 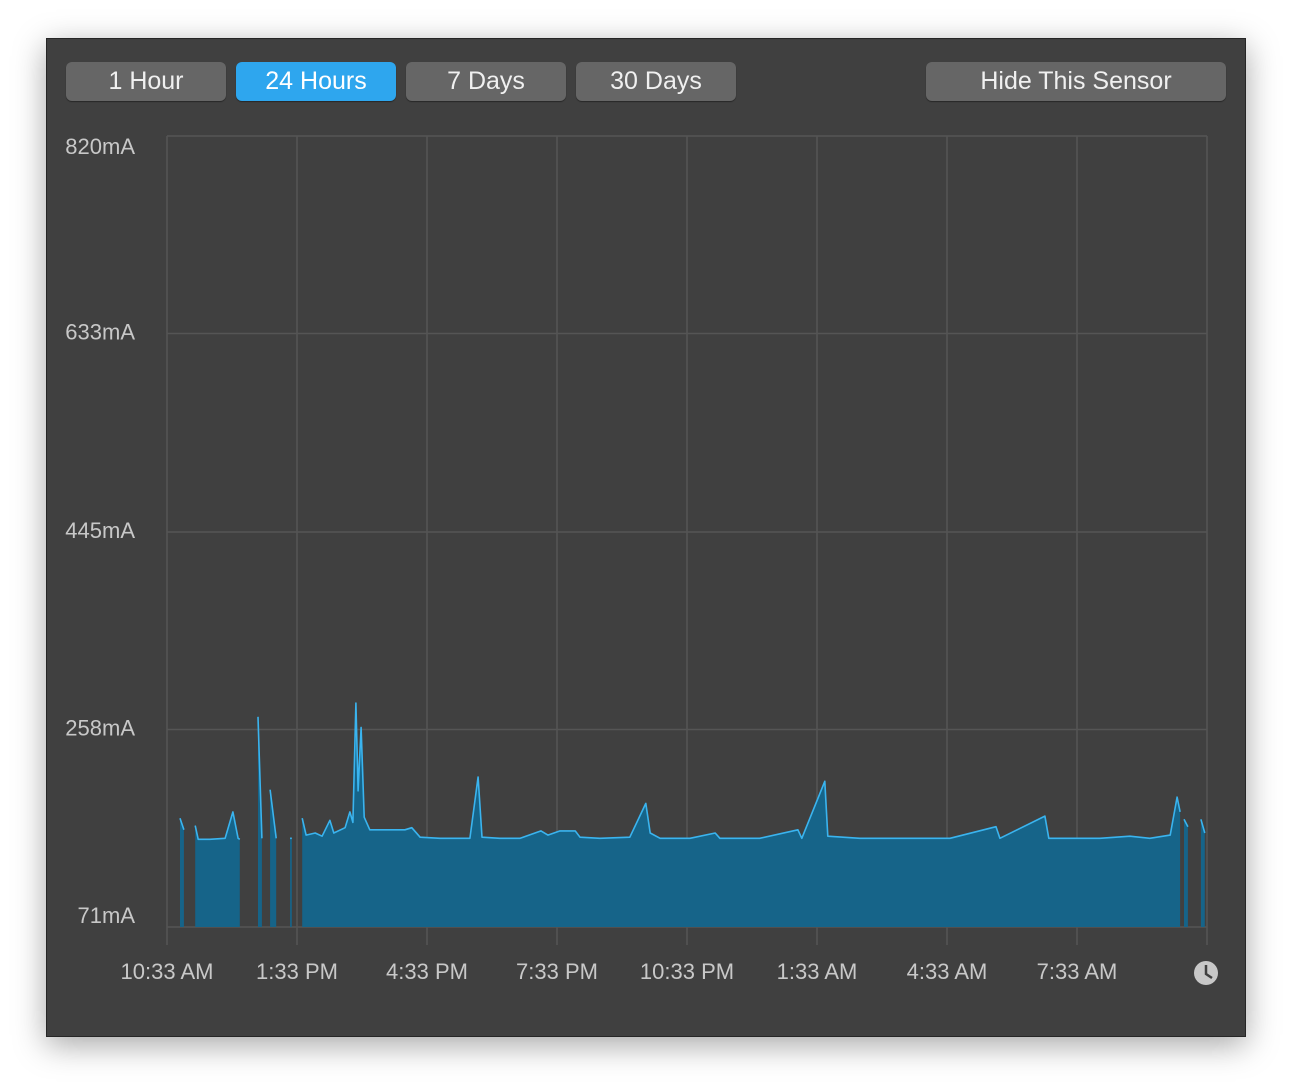 I want to click on range-button: 7 Days, so click(x=486, y=81).